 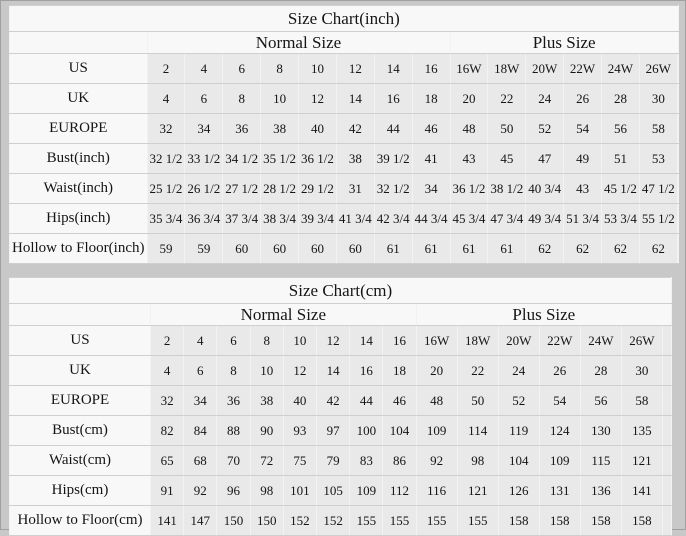 I want to click on size-value-cell: 104, so click(x=518, y=460).